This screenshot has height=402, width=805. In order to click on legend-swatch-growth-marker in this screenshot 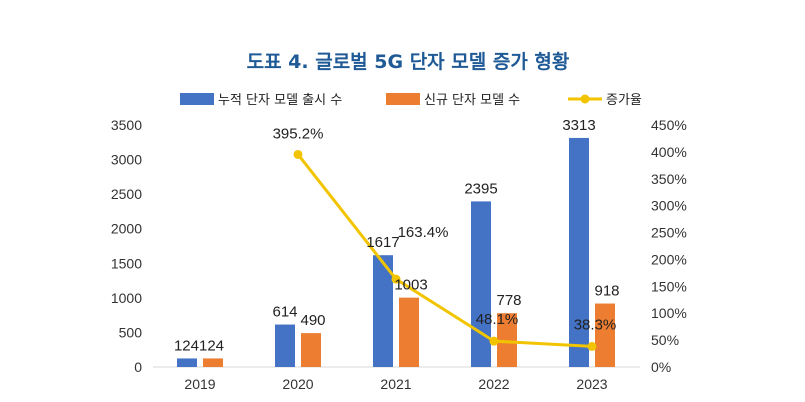, I will do `click(585, 99)`.